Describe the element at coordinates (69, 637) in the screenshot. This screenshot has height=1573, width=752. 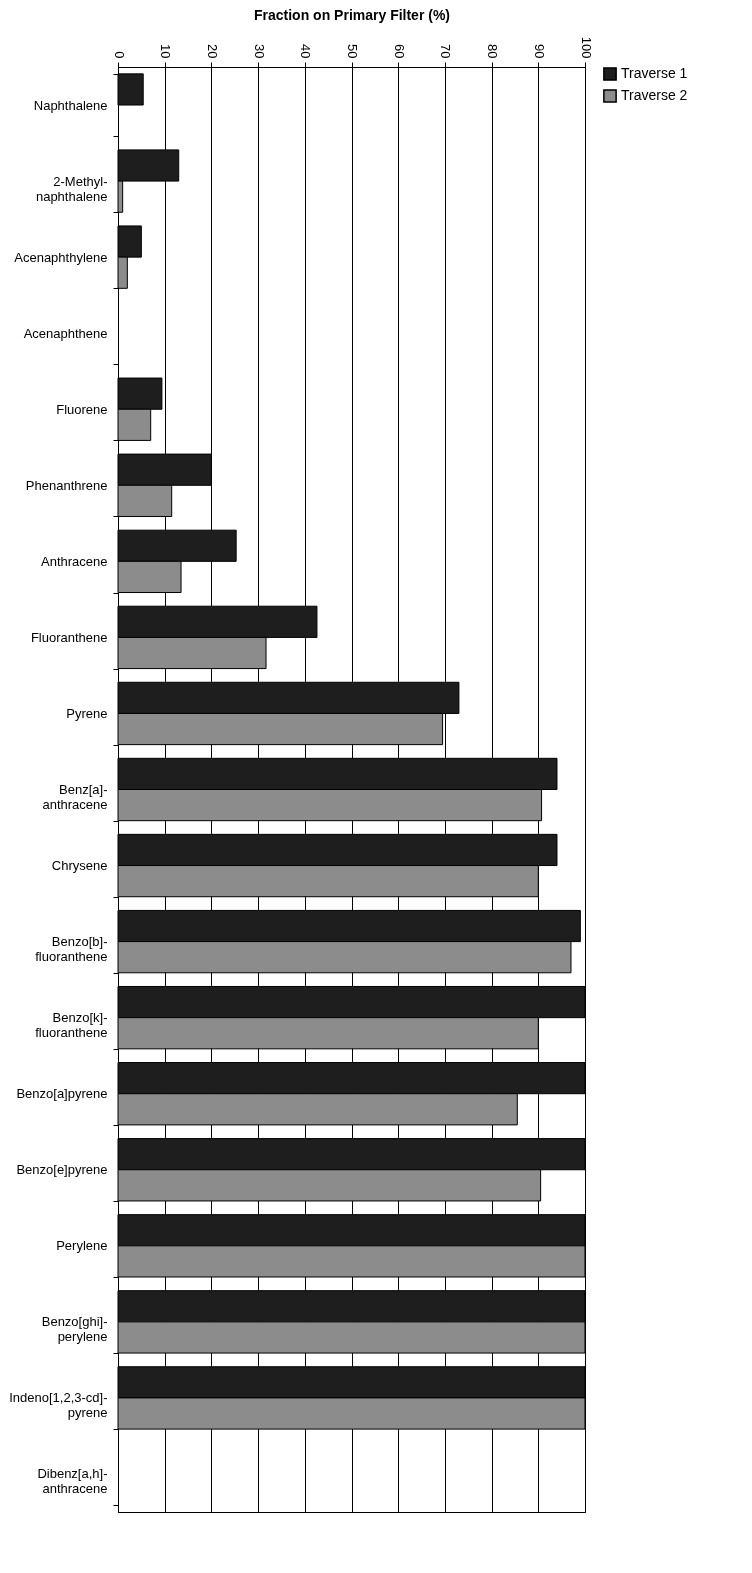
I see `y-tick-label: Fluoranthene` at that location.